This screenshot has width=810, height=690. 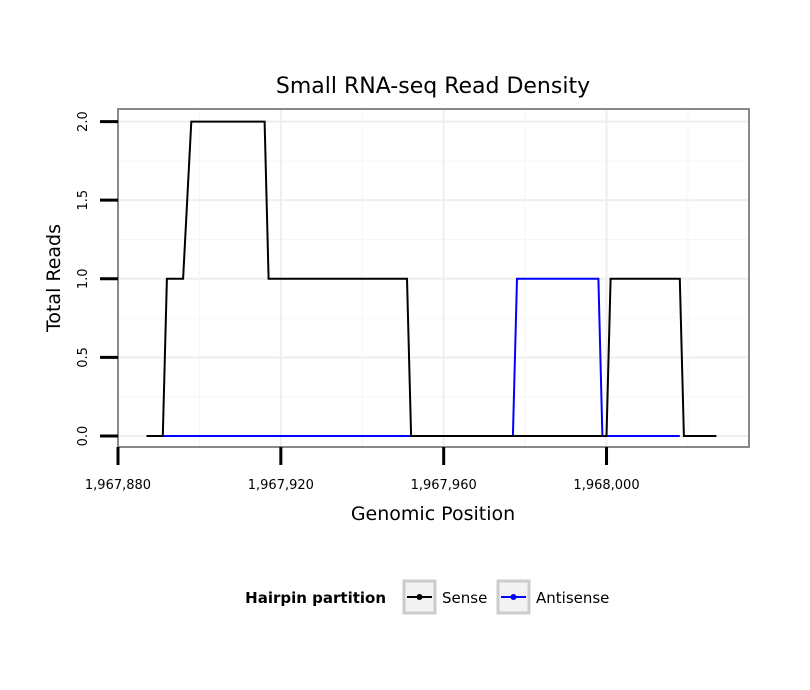 What do you see at coordinates (97, 278) in the screenshot?
I see `y-axis-ticks: 0.0 0.5 1.0 1.5 2.0` at bounding box center [97, 278].